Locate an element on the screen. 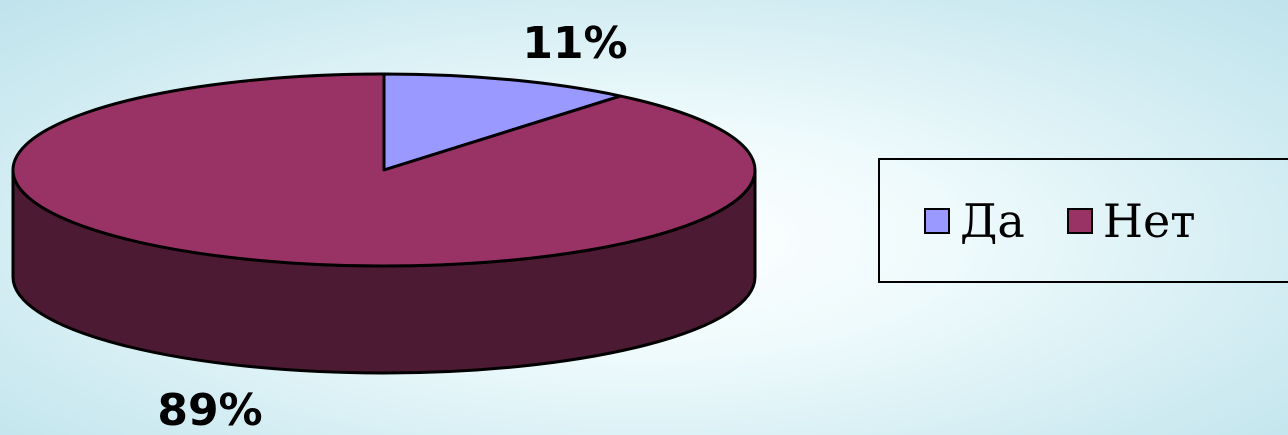 This screenshot has height=435, width=1288. chart-legend: Да Нет is located at coordinates (1083, 220).